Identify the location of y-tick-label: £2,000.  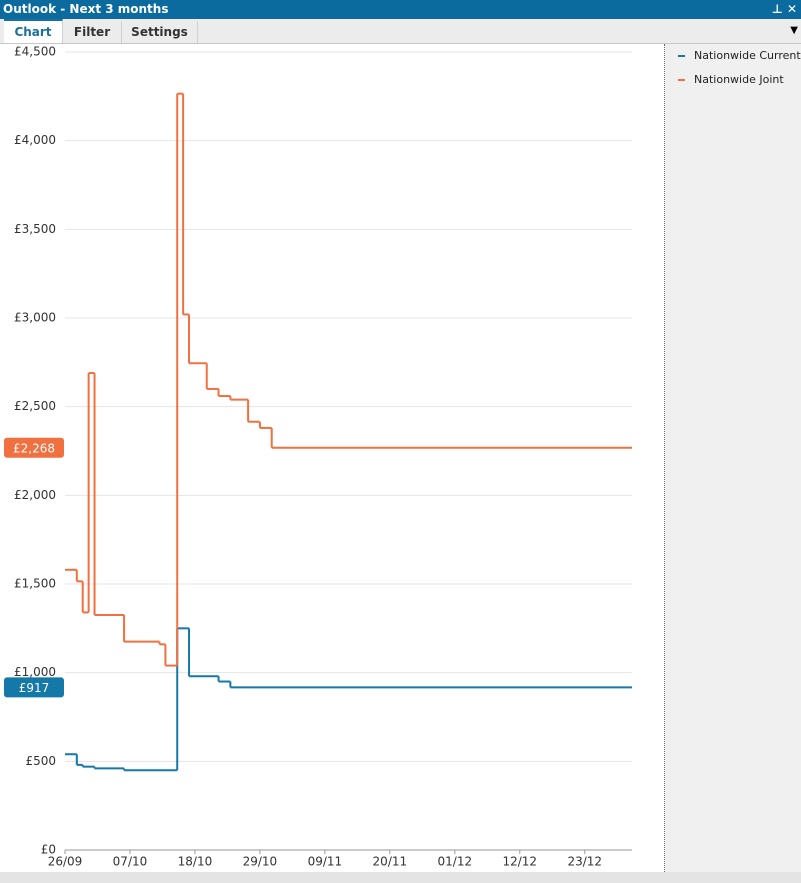
(35, 495).